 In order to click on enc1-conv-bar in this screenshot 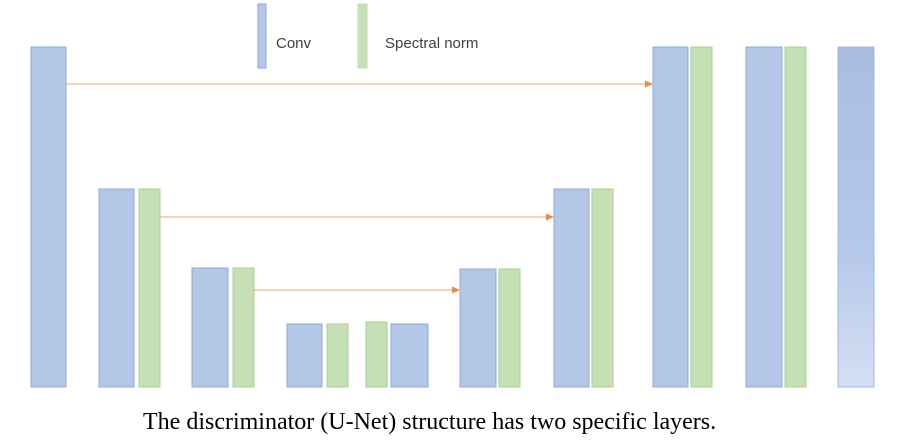, I will do `click(116, 288)`.